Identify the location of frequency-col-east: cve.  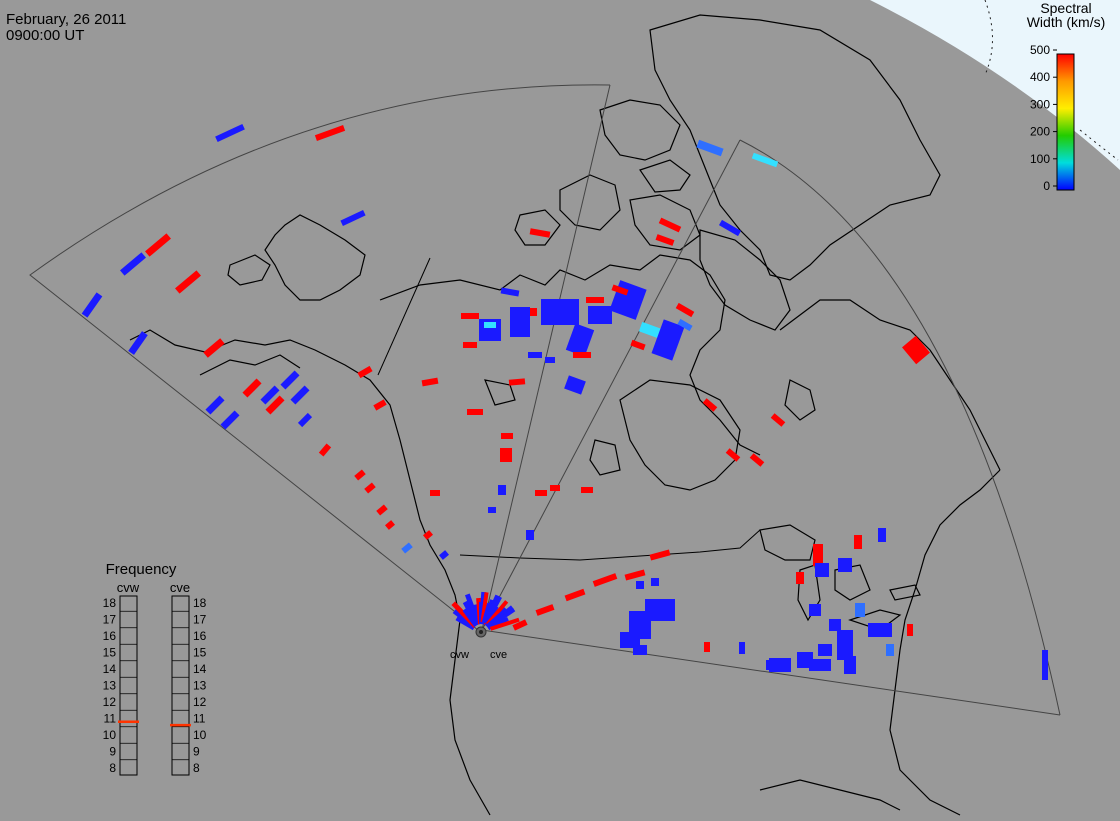
(180, 587).